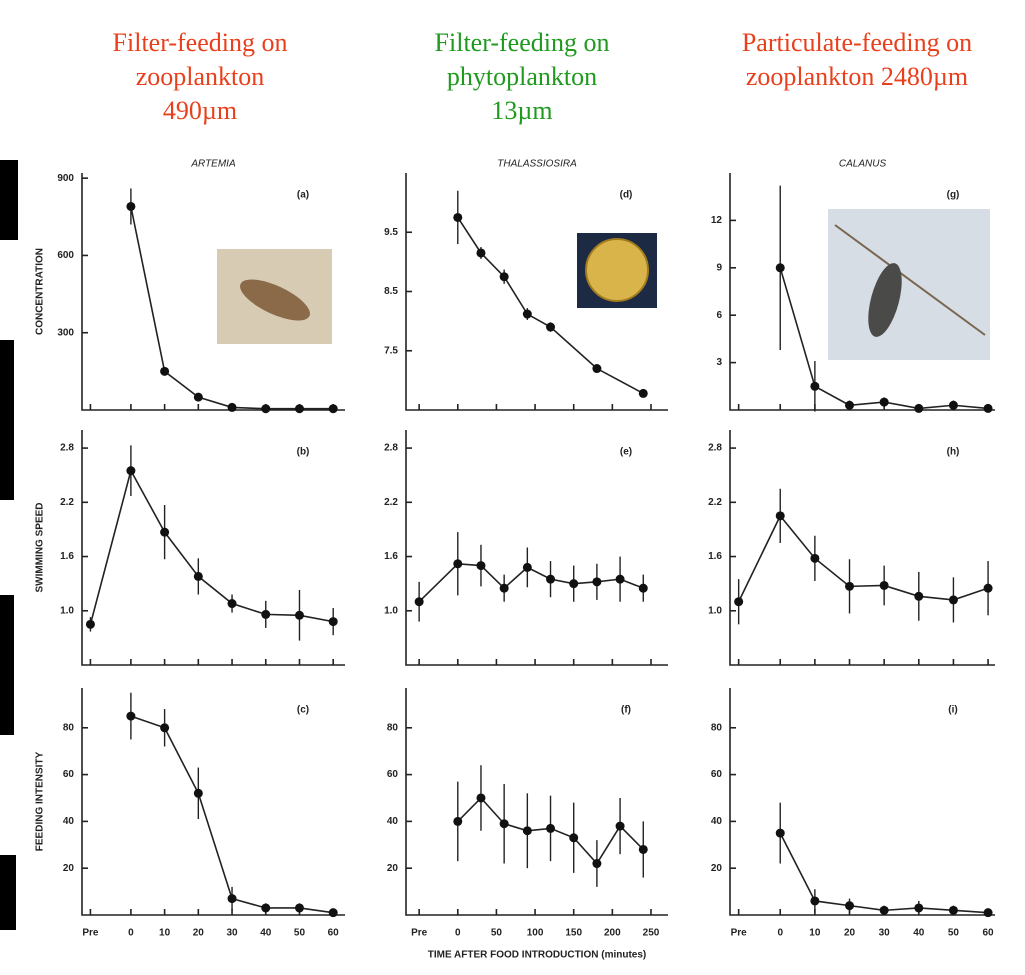 The image size is (1025, 975). What do you see at coordinates (910, 280) in the screenshot?
I see `photo-calanus-antenna` at bounding box center [910, 280].